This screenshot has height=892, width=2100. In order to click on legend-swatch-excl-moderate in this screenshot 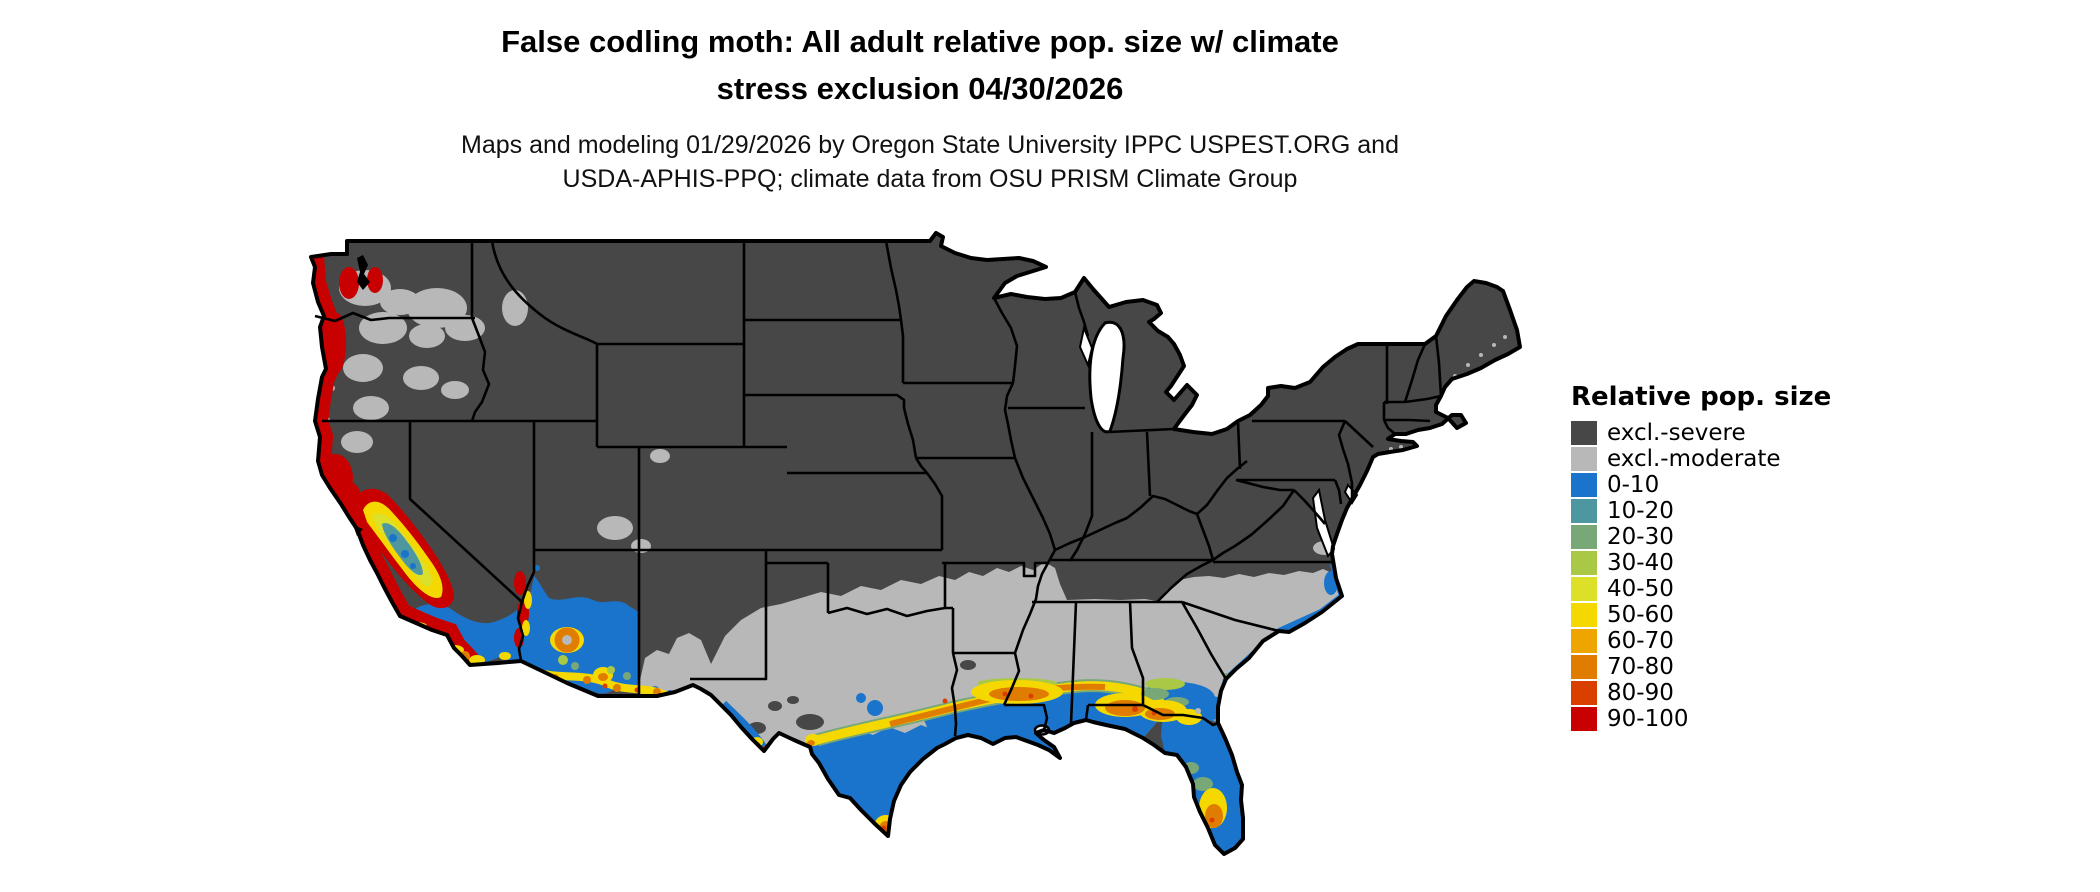, I will do `click(1584, 459)`.